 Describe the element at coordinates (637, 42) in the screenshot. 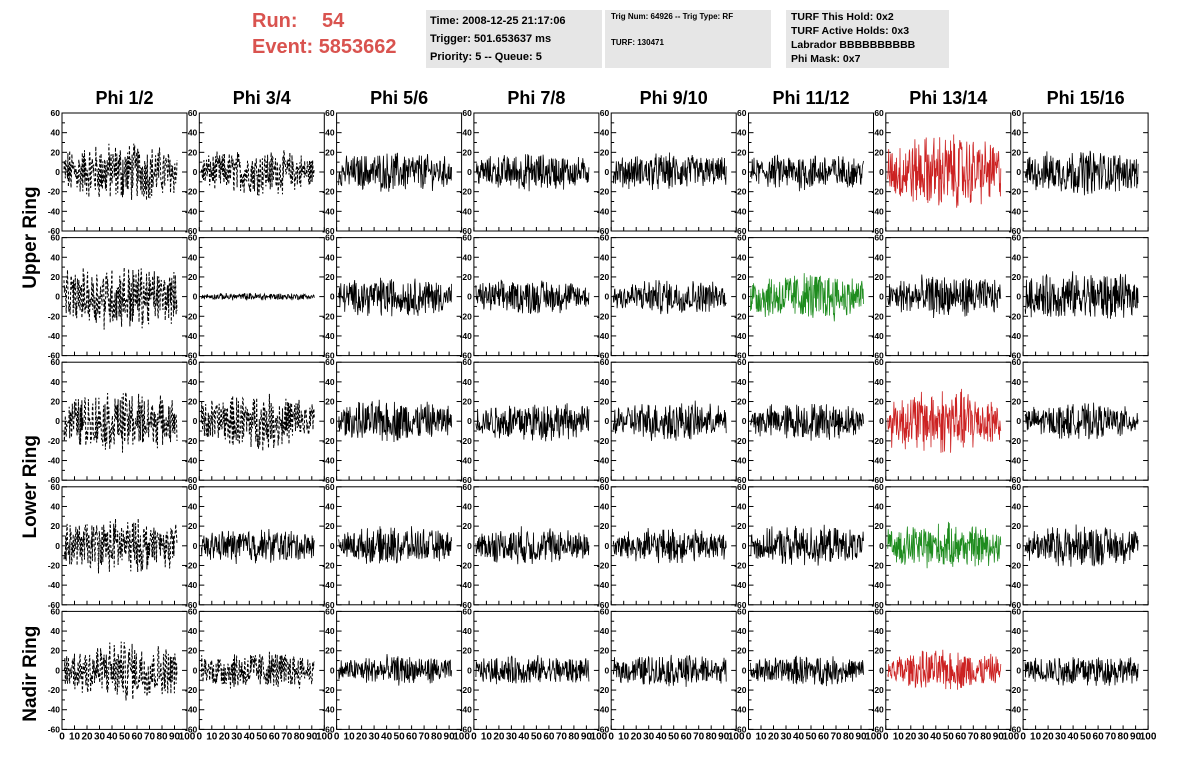

I see `turf-text: TURF: 130471` at that location.